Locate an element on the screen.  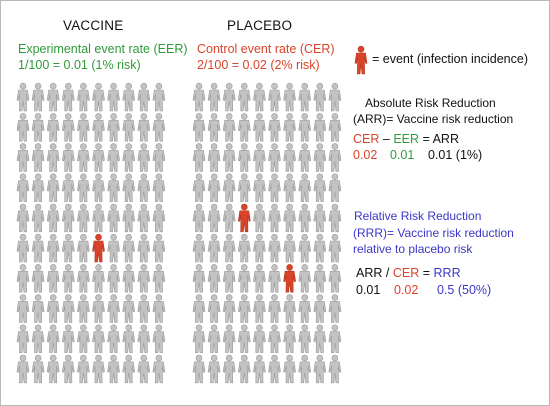
arr-eq-eer: EER is located at coordinates (406, 139).